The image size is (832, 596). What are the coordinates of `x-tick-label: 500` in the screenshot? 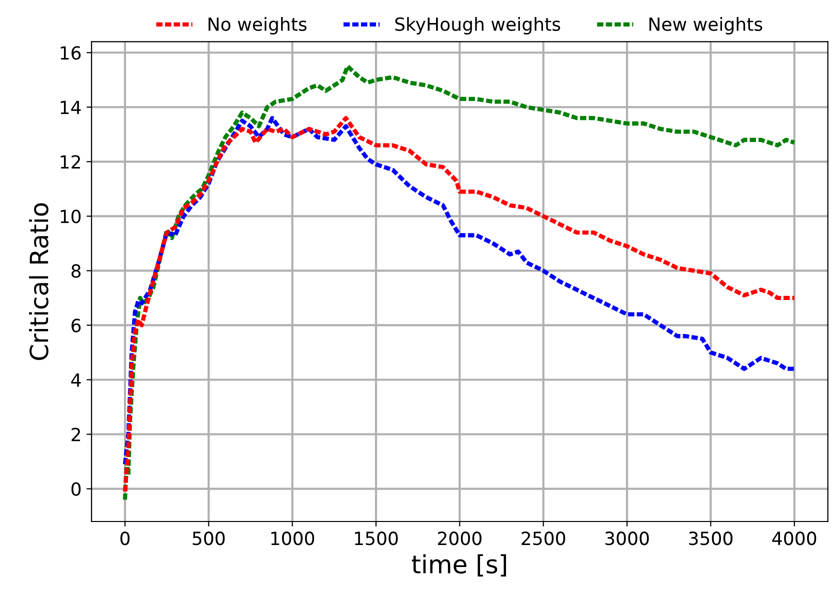 It's located at (208, 539).